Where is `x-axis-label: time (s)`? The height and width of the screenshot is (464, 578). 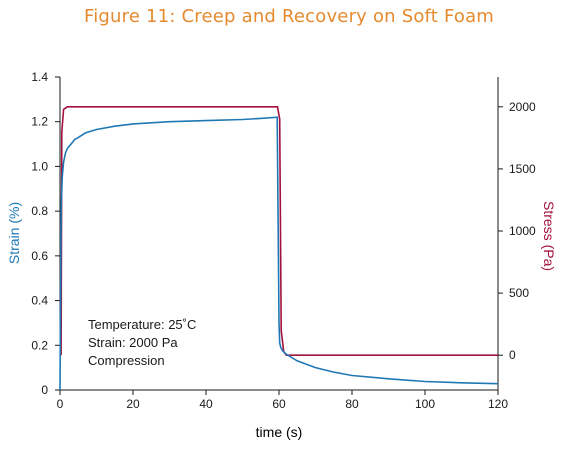 x-axis-label: time (s) is located at coordinates (279, 432).